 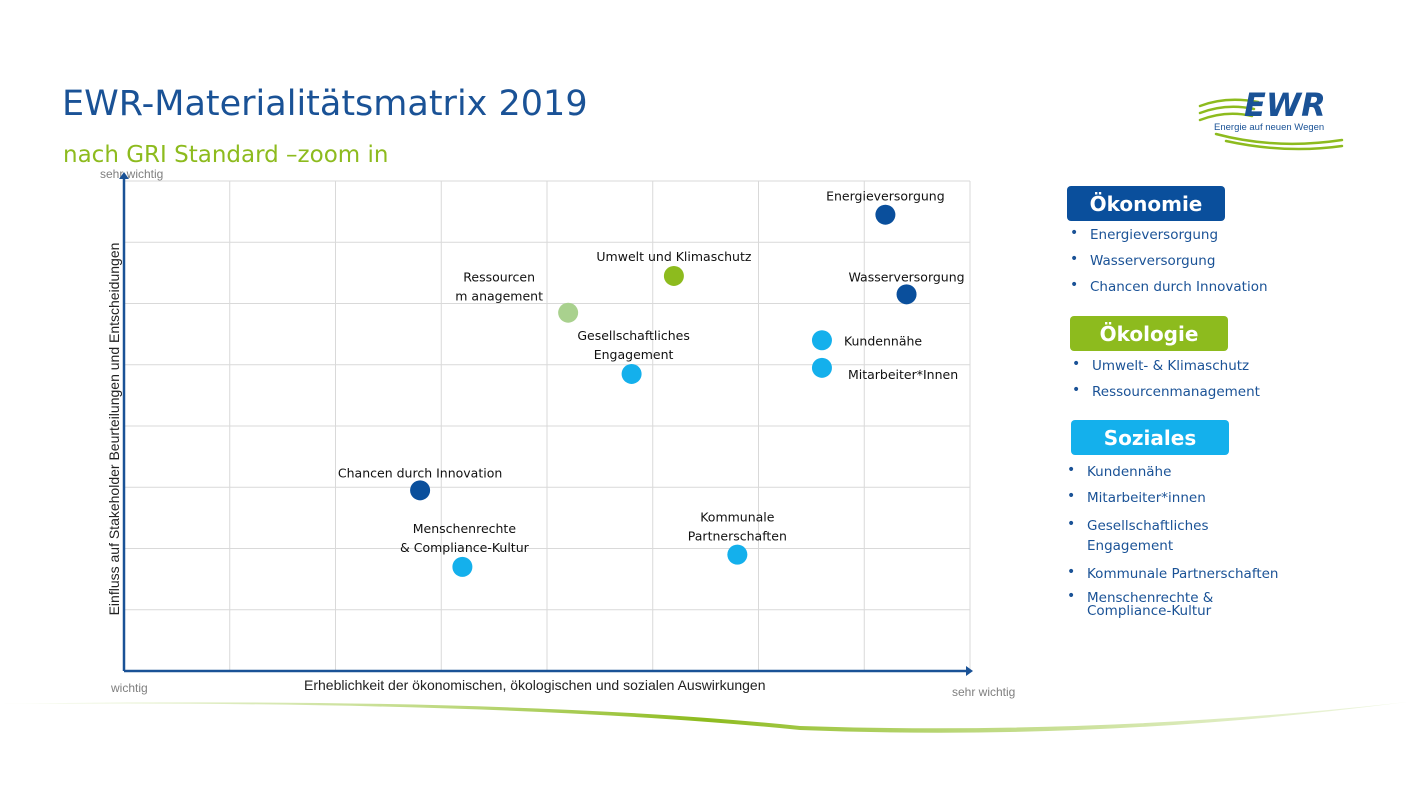 I want to click on decorative-swoosh, so click(x=703, y=717).